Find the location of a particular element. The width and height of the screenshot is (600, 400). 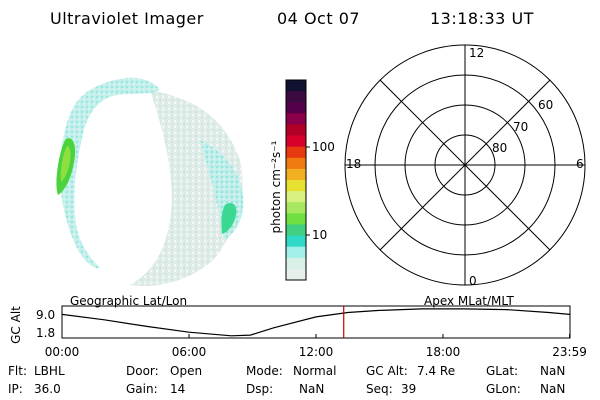

colorbar-gradient is located at coordinates (296, 180).